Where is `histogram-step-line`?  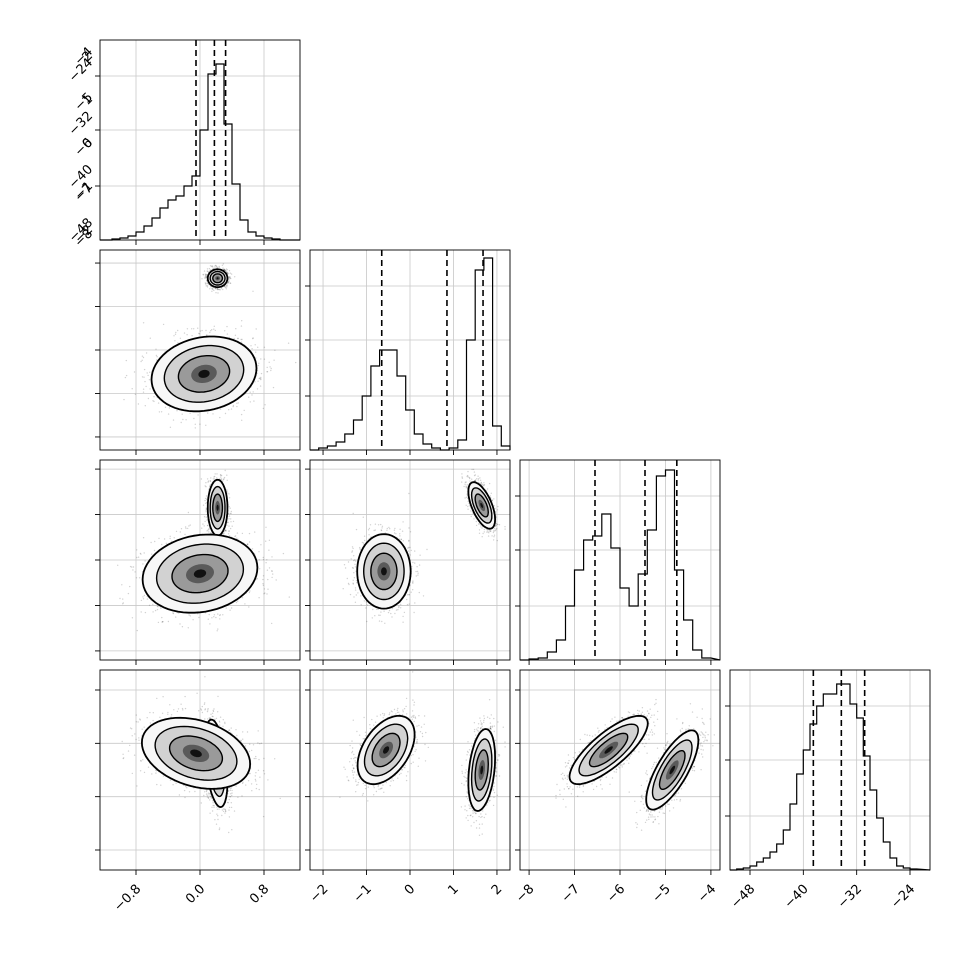 histogram-step-line is located at coordinates (410, 354).